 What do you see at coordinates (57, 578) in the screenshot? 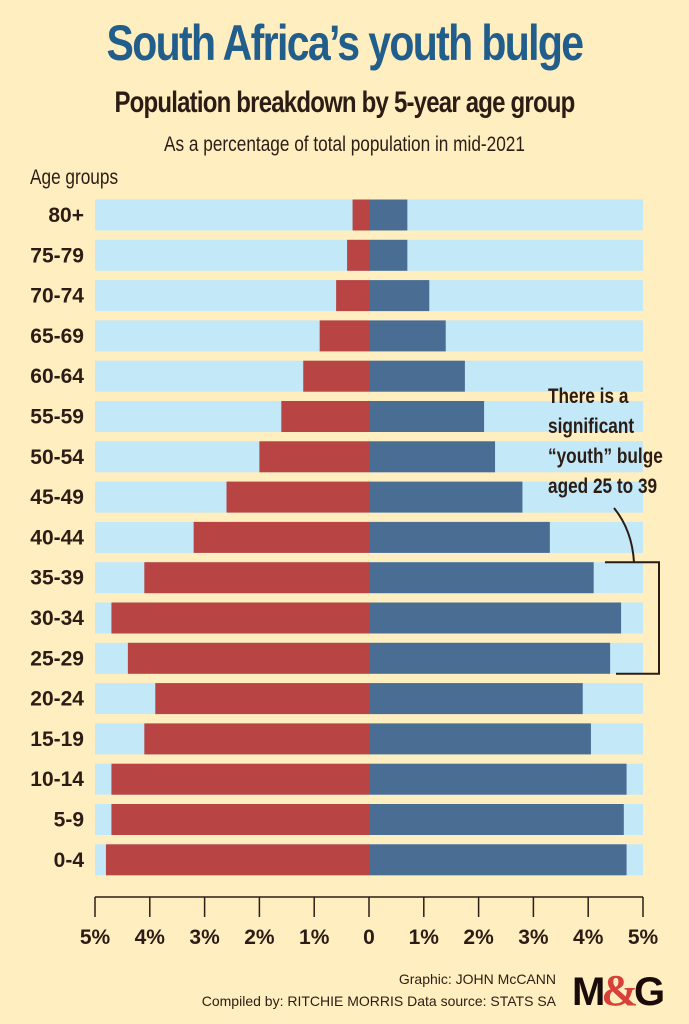
I see `y-tick-label: 35-39` at bounding box center [57, 578].